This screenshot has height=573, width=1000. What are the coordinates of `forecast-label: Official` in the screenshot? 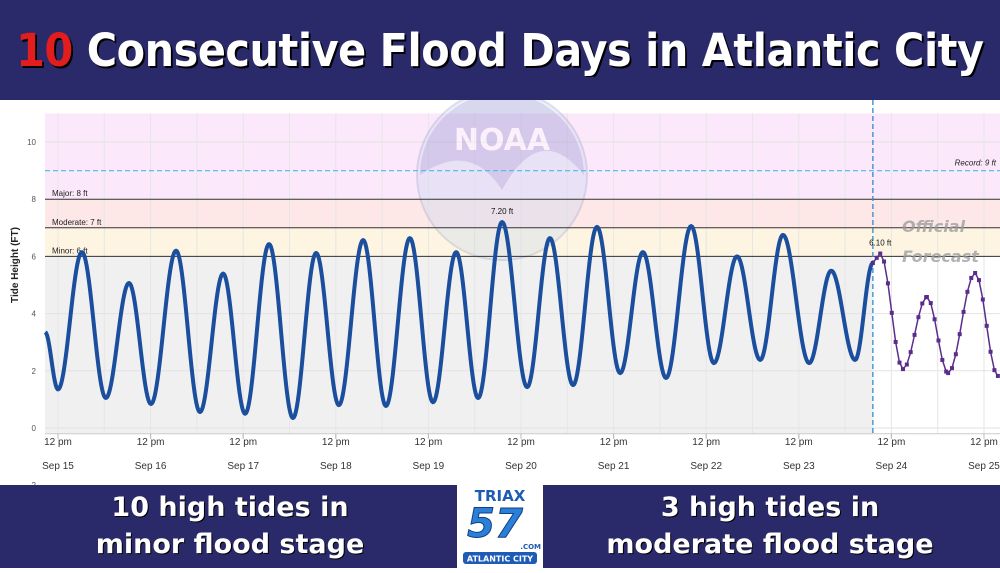 It's located at (934, 226).